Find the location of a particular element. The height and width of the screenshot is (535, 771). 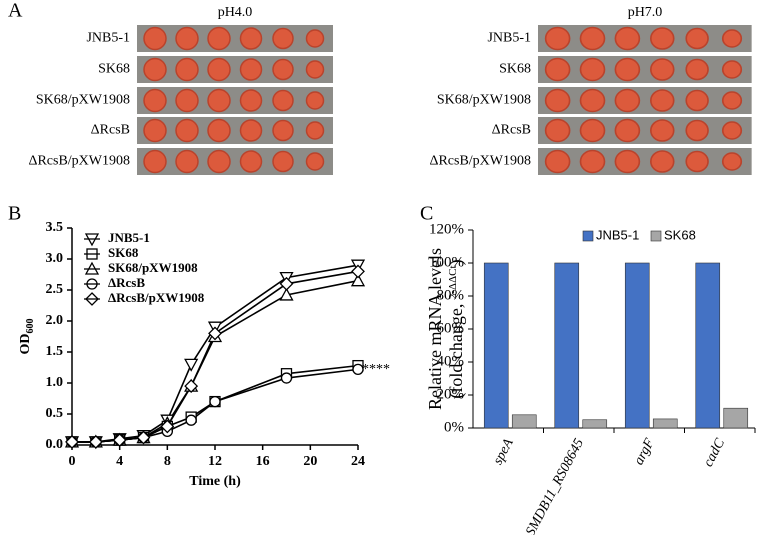

y-axis-label: (fold change, 2-ΔΔCt) is located at coordinates (456, 328).